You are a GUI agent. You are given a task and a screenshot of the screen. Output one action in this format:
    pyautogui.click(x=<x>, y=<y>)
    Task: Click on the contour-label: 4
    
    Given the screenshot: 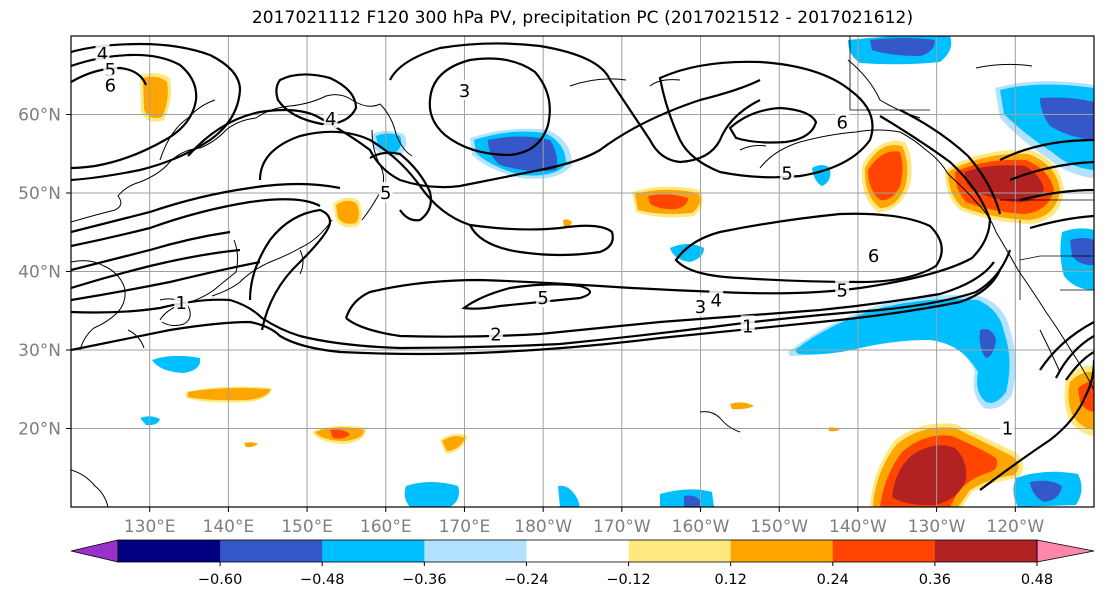 What is the action you would take?
    pyautogui.click(x=330, y=119)
    